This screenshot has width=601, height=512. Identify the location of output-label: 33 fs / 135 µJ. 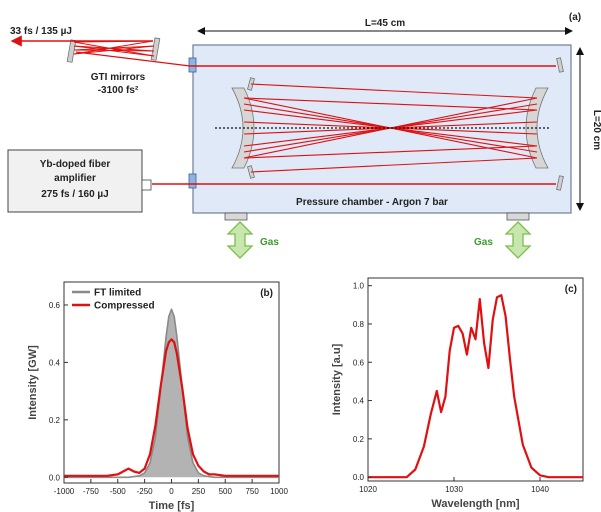
(41, 31).